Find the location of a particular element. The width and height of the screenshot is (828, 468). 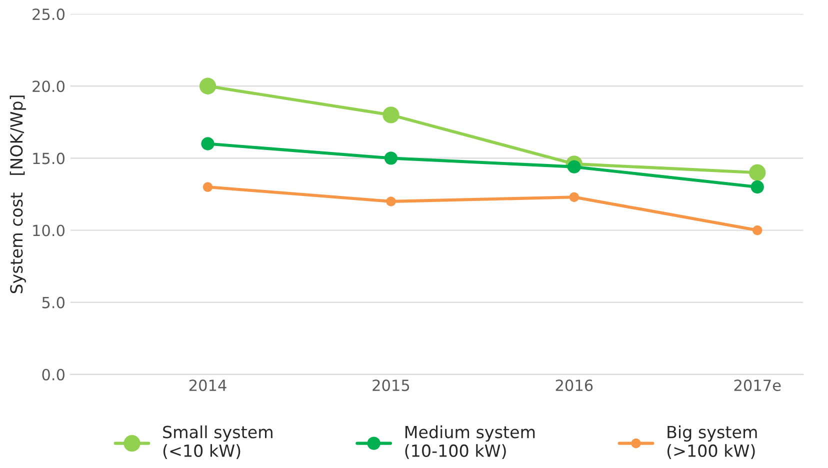

y-tick-label: 10.0 is located at coordinates (49, 230).